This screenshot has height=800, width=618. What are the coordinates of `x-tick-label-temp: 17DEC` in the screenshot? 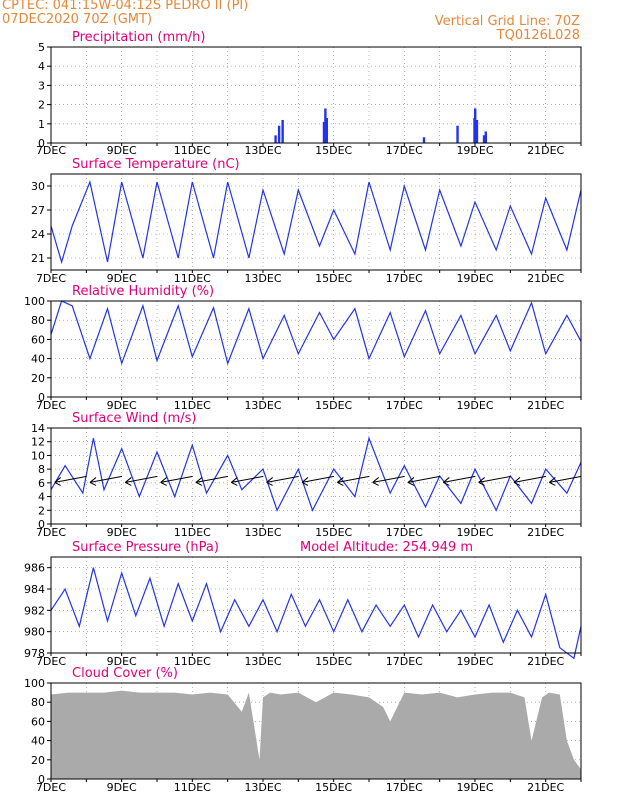 It's located at (404, 278).